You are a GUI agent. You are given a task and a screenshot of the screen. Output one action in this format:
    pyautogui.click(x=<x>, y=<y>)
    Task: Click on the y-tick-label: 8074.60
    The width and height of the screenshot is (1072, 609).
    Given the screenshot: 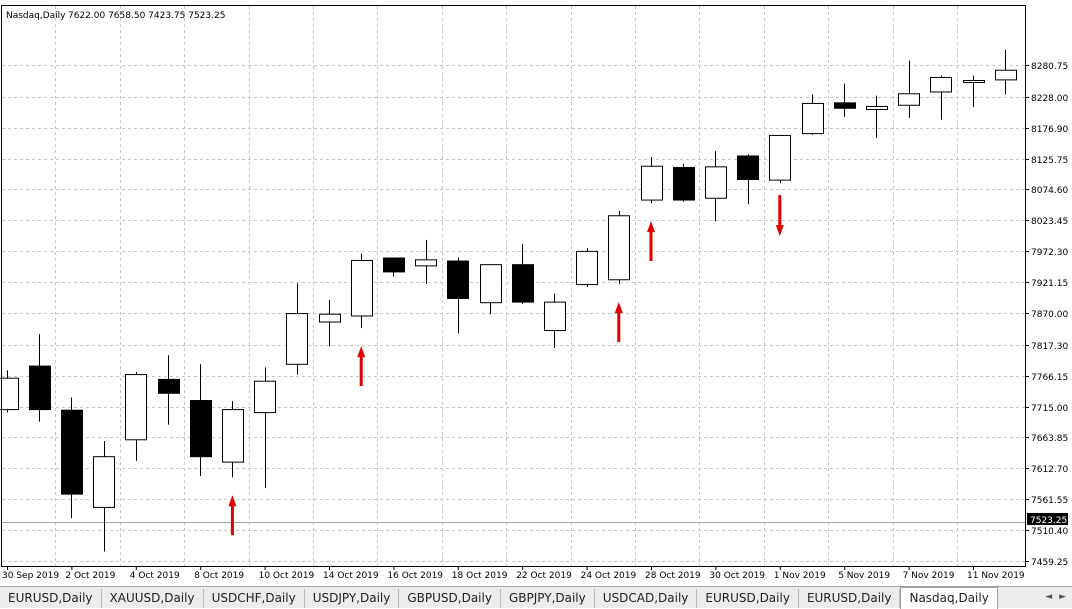 What is the action you would take?
    pyautogui.click(x=1049, y=191)
    